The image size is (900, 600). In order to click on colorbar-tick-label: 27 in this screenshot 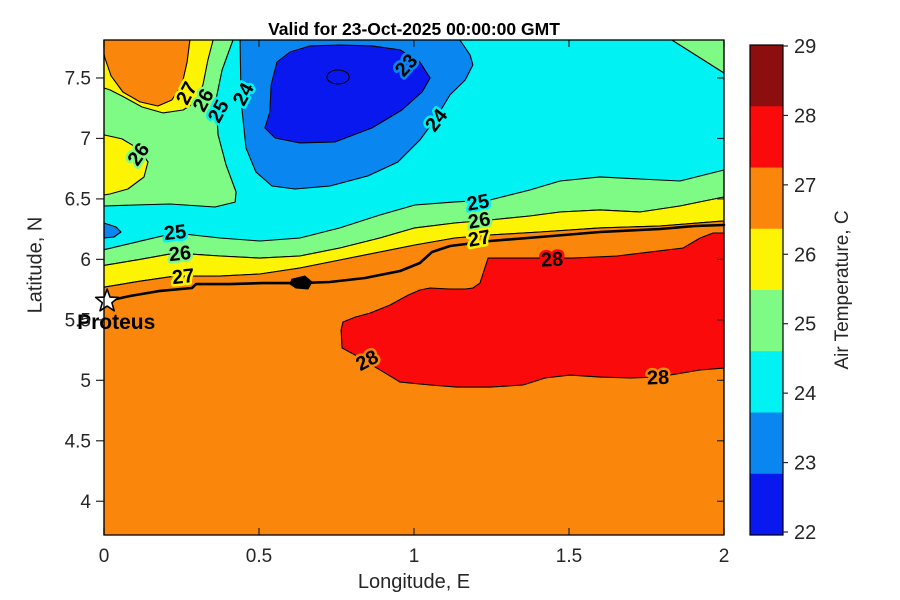, I will do `click(805, 186)`.